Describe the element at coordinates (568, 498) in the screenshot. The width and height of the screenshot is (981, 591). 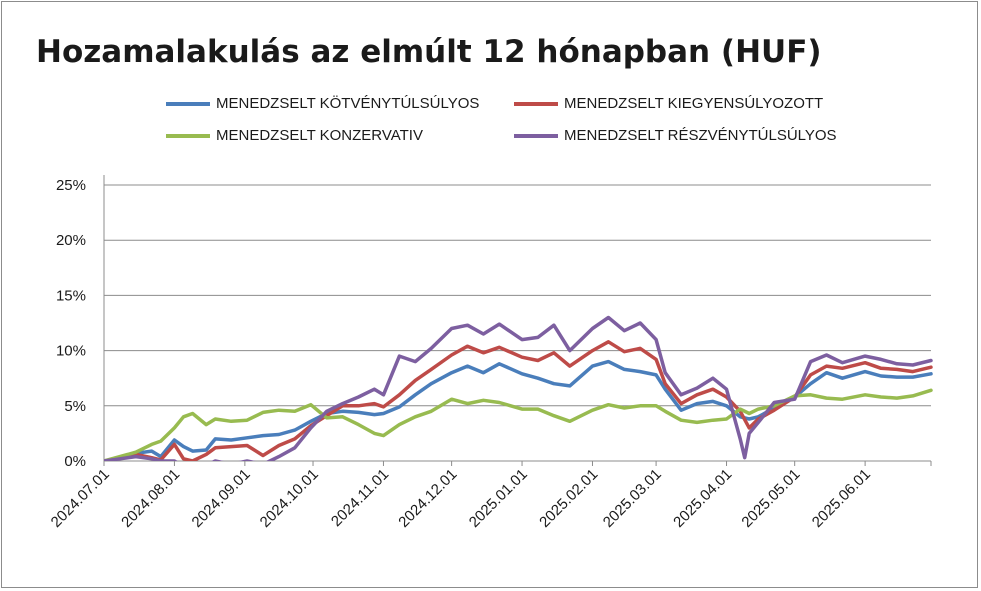
I see `x-tick-label: 2025.02.01` at that location.